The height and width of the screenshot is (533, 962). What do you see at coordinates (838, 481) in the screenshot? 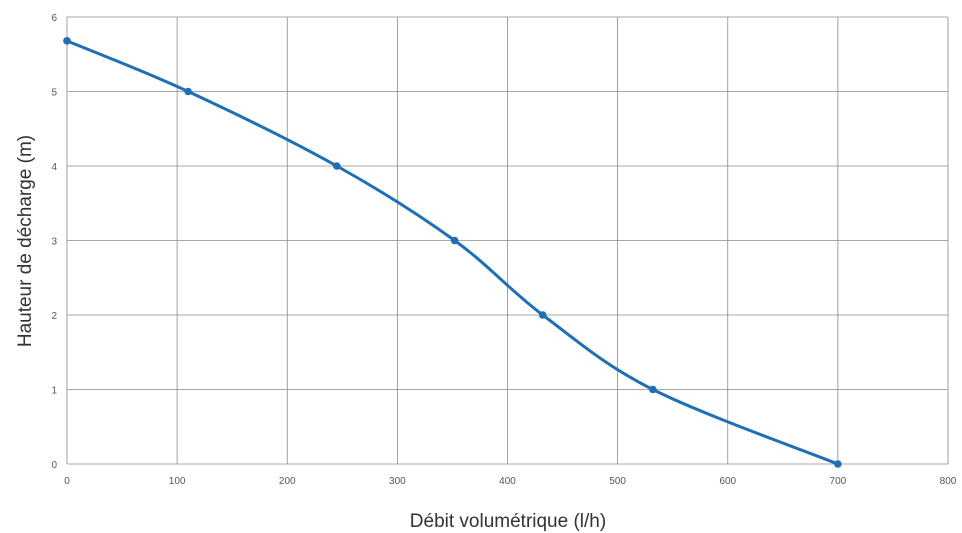
I see `x-tick-label: 700` at bounding box center [838, 481].